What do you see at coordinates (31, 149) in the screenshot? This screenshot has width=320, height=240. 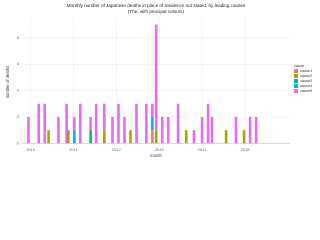 I see `x-tick-label: 2010` at bounding box center [31, 149].